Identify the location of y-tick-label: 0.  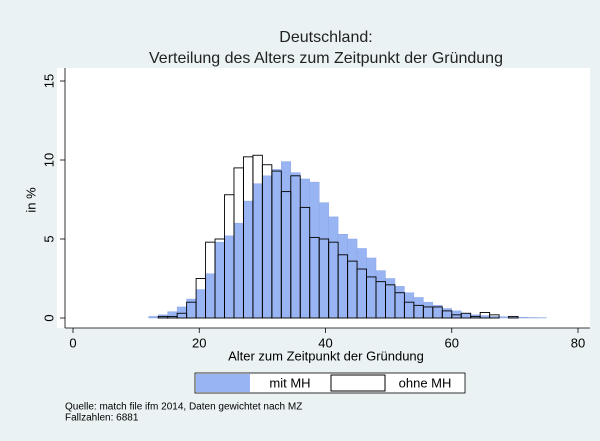
(48, 317).